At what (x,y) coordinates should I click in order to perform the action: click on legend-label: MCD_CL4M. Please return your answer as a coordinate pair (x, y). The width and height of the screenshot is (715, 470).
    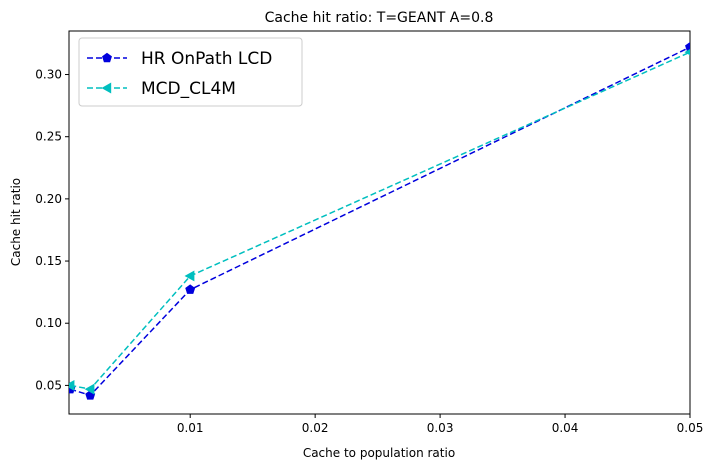
    Looking at the image, I should click on (188, 89).